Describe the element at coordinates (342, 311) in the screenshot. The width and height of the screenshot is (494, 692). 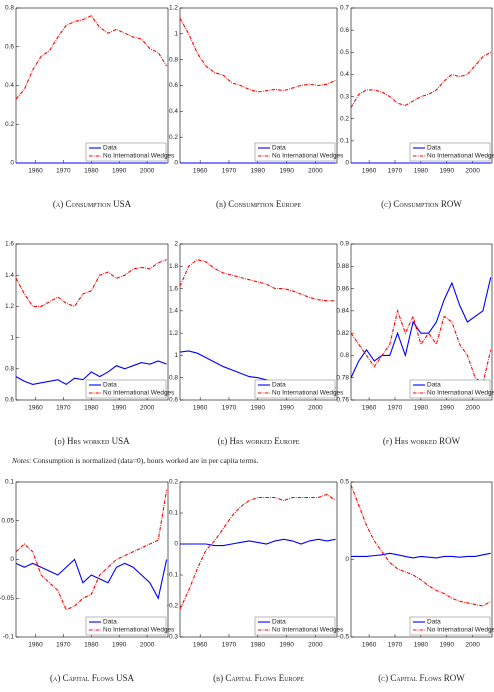
I see `y-tick-label: 0.84` at that location.